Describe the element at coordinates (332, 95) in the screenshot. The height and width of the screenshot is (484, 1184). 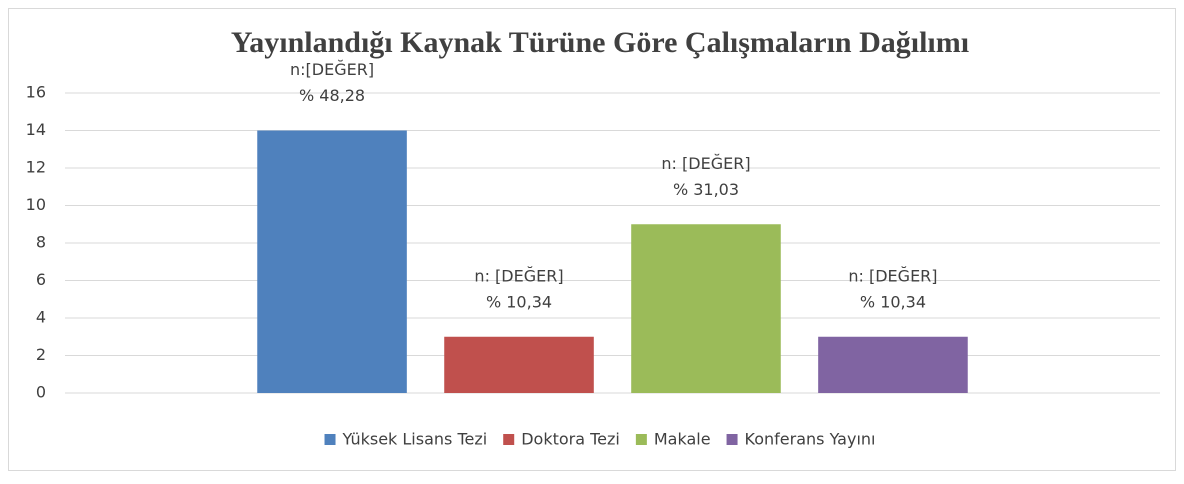
I see `data-label: % 48,28` at that location.